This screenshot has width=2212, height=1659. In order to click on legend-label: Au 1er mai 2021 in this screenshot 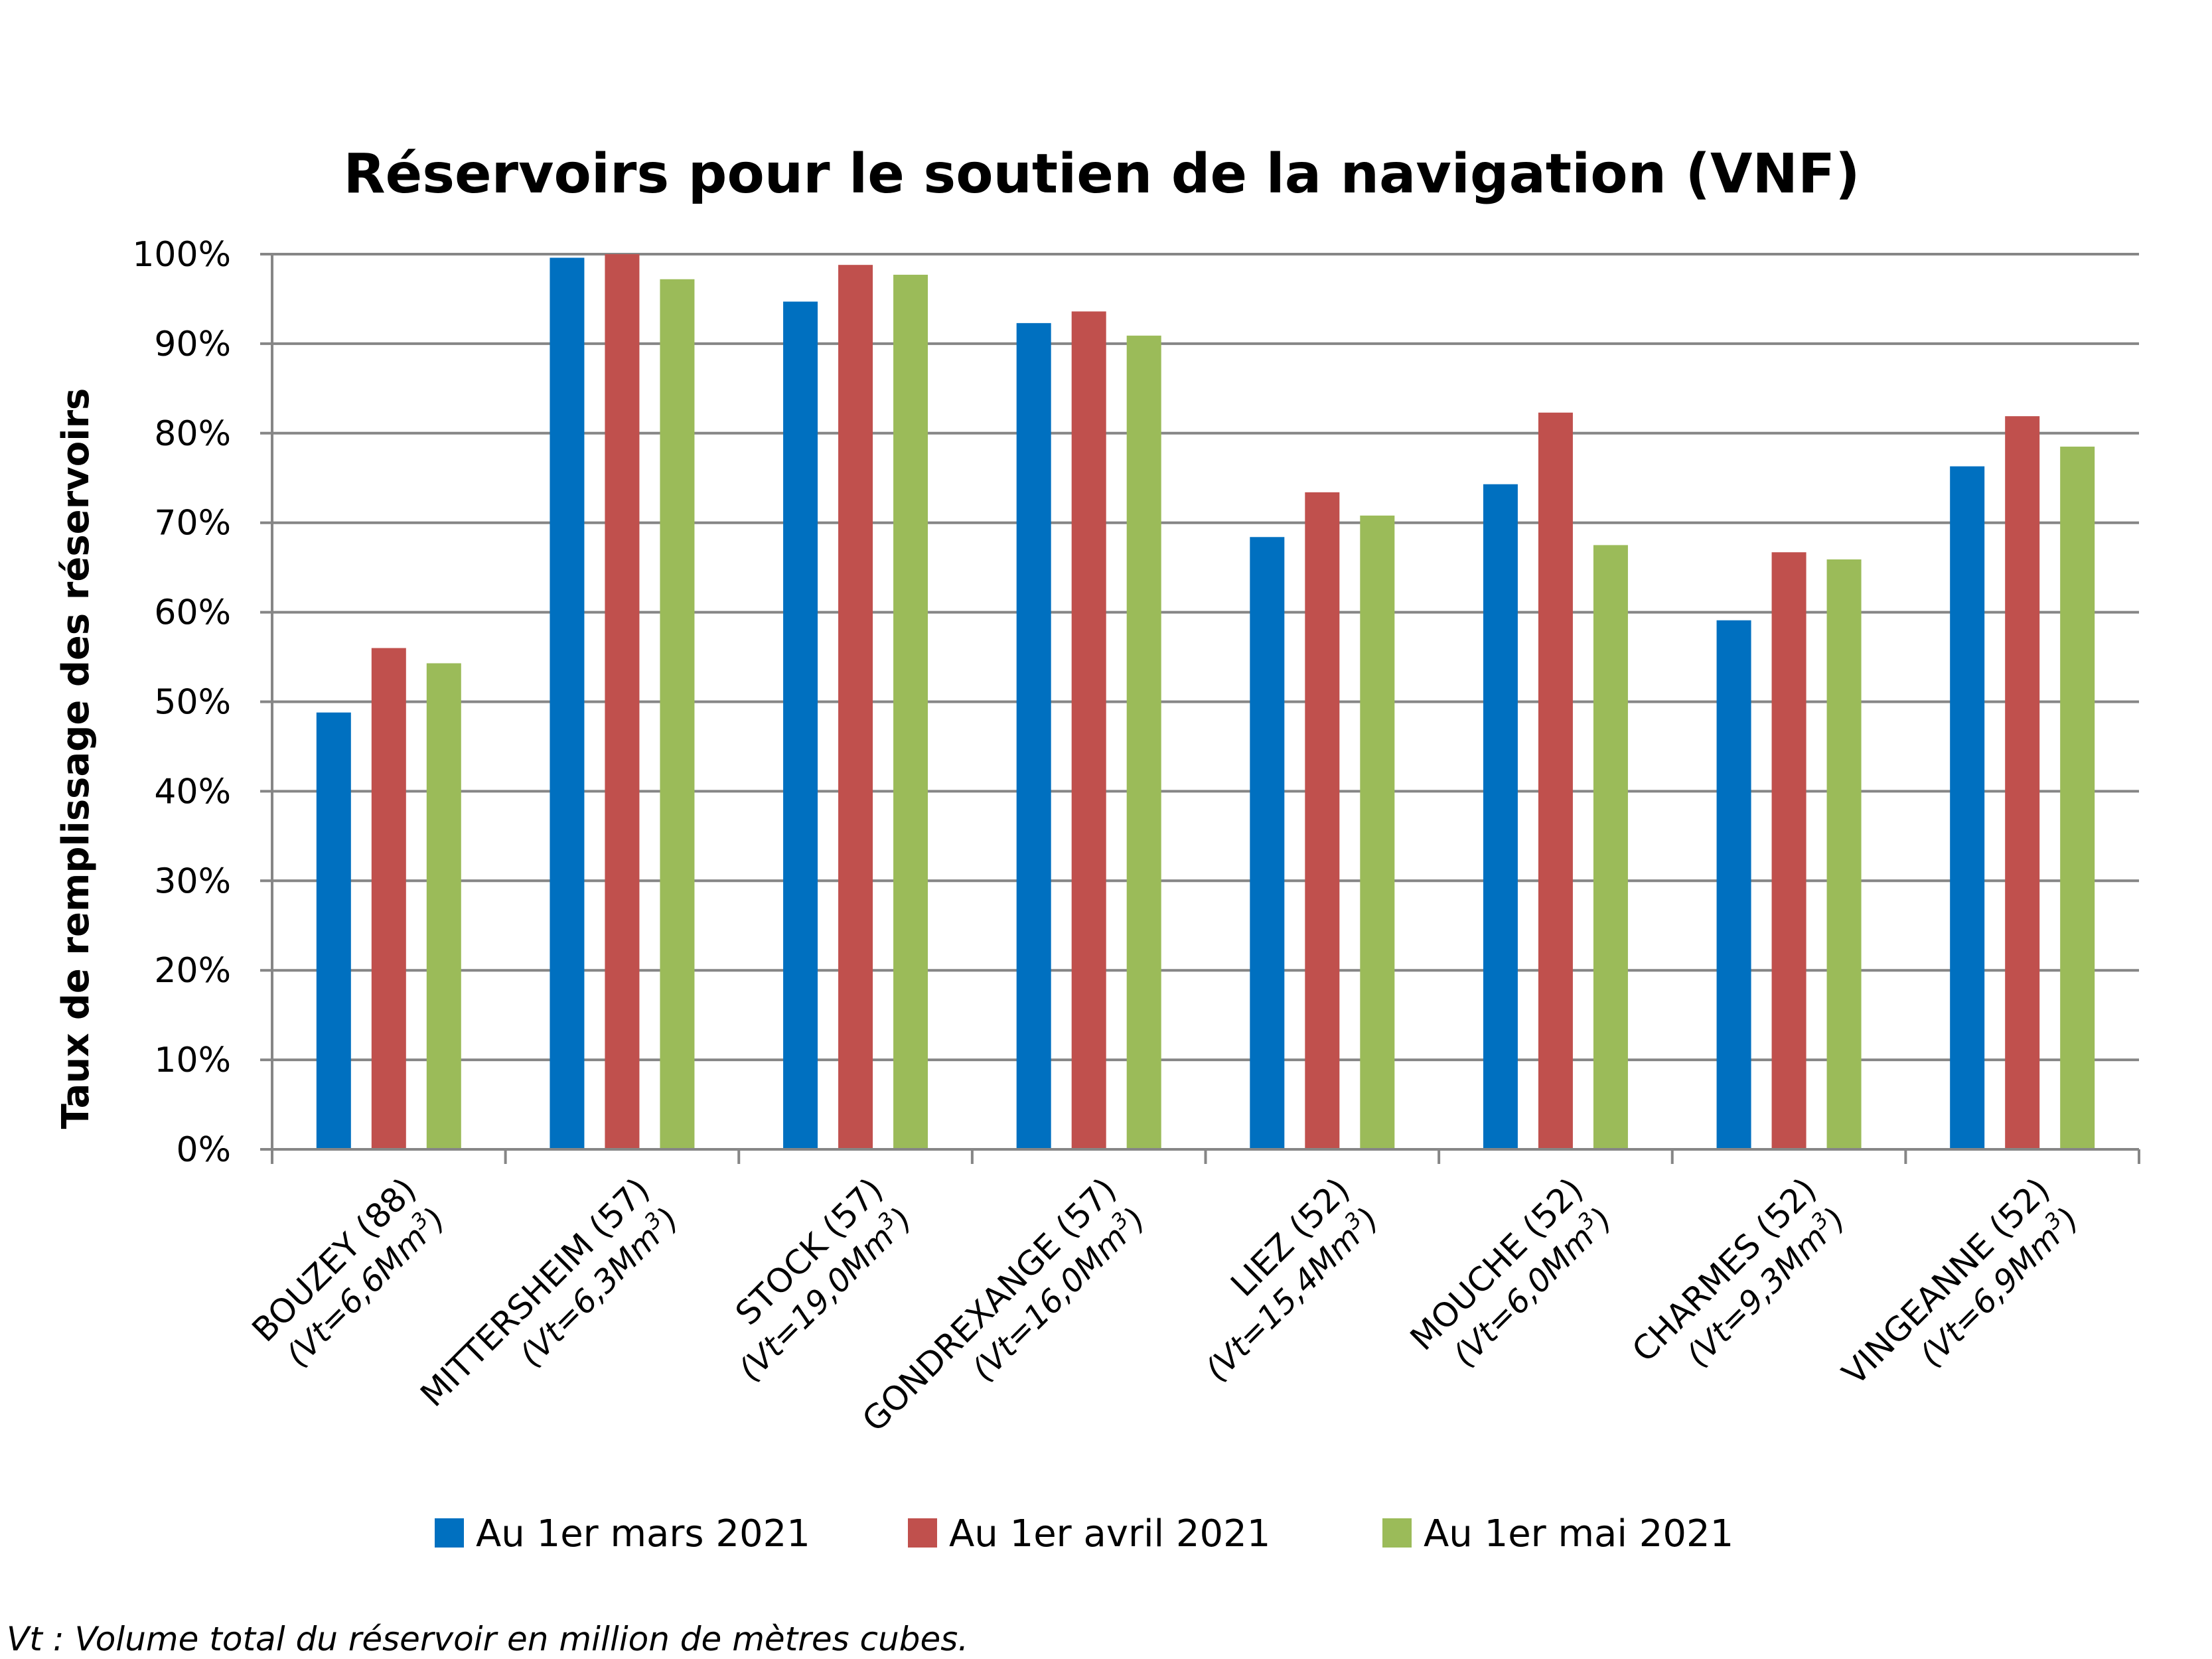, I will do `click(1579, 1533)`.